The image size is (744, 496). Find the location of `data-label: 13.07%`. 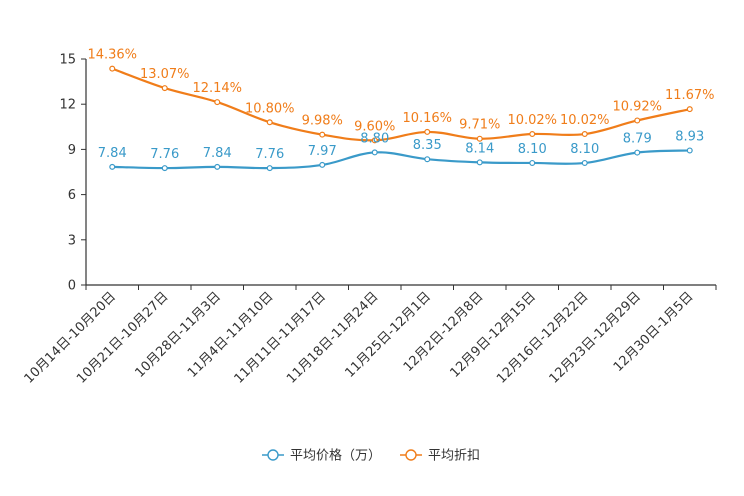

data-label: 13.07% is located at coordinates (165, 74).